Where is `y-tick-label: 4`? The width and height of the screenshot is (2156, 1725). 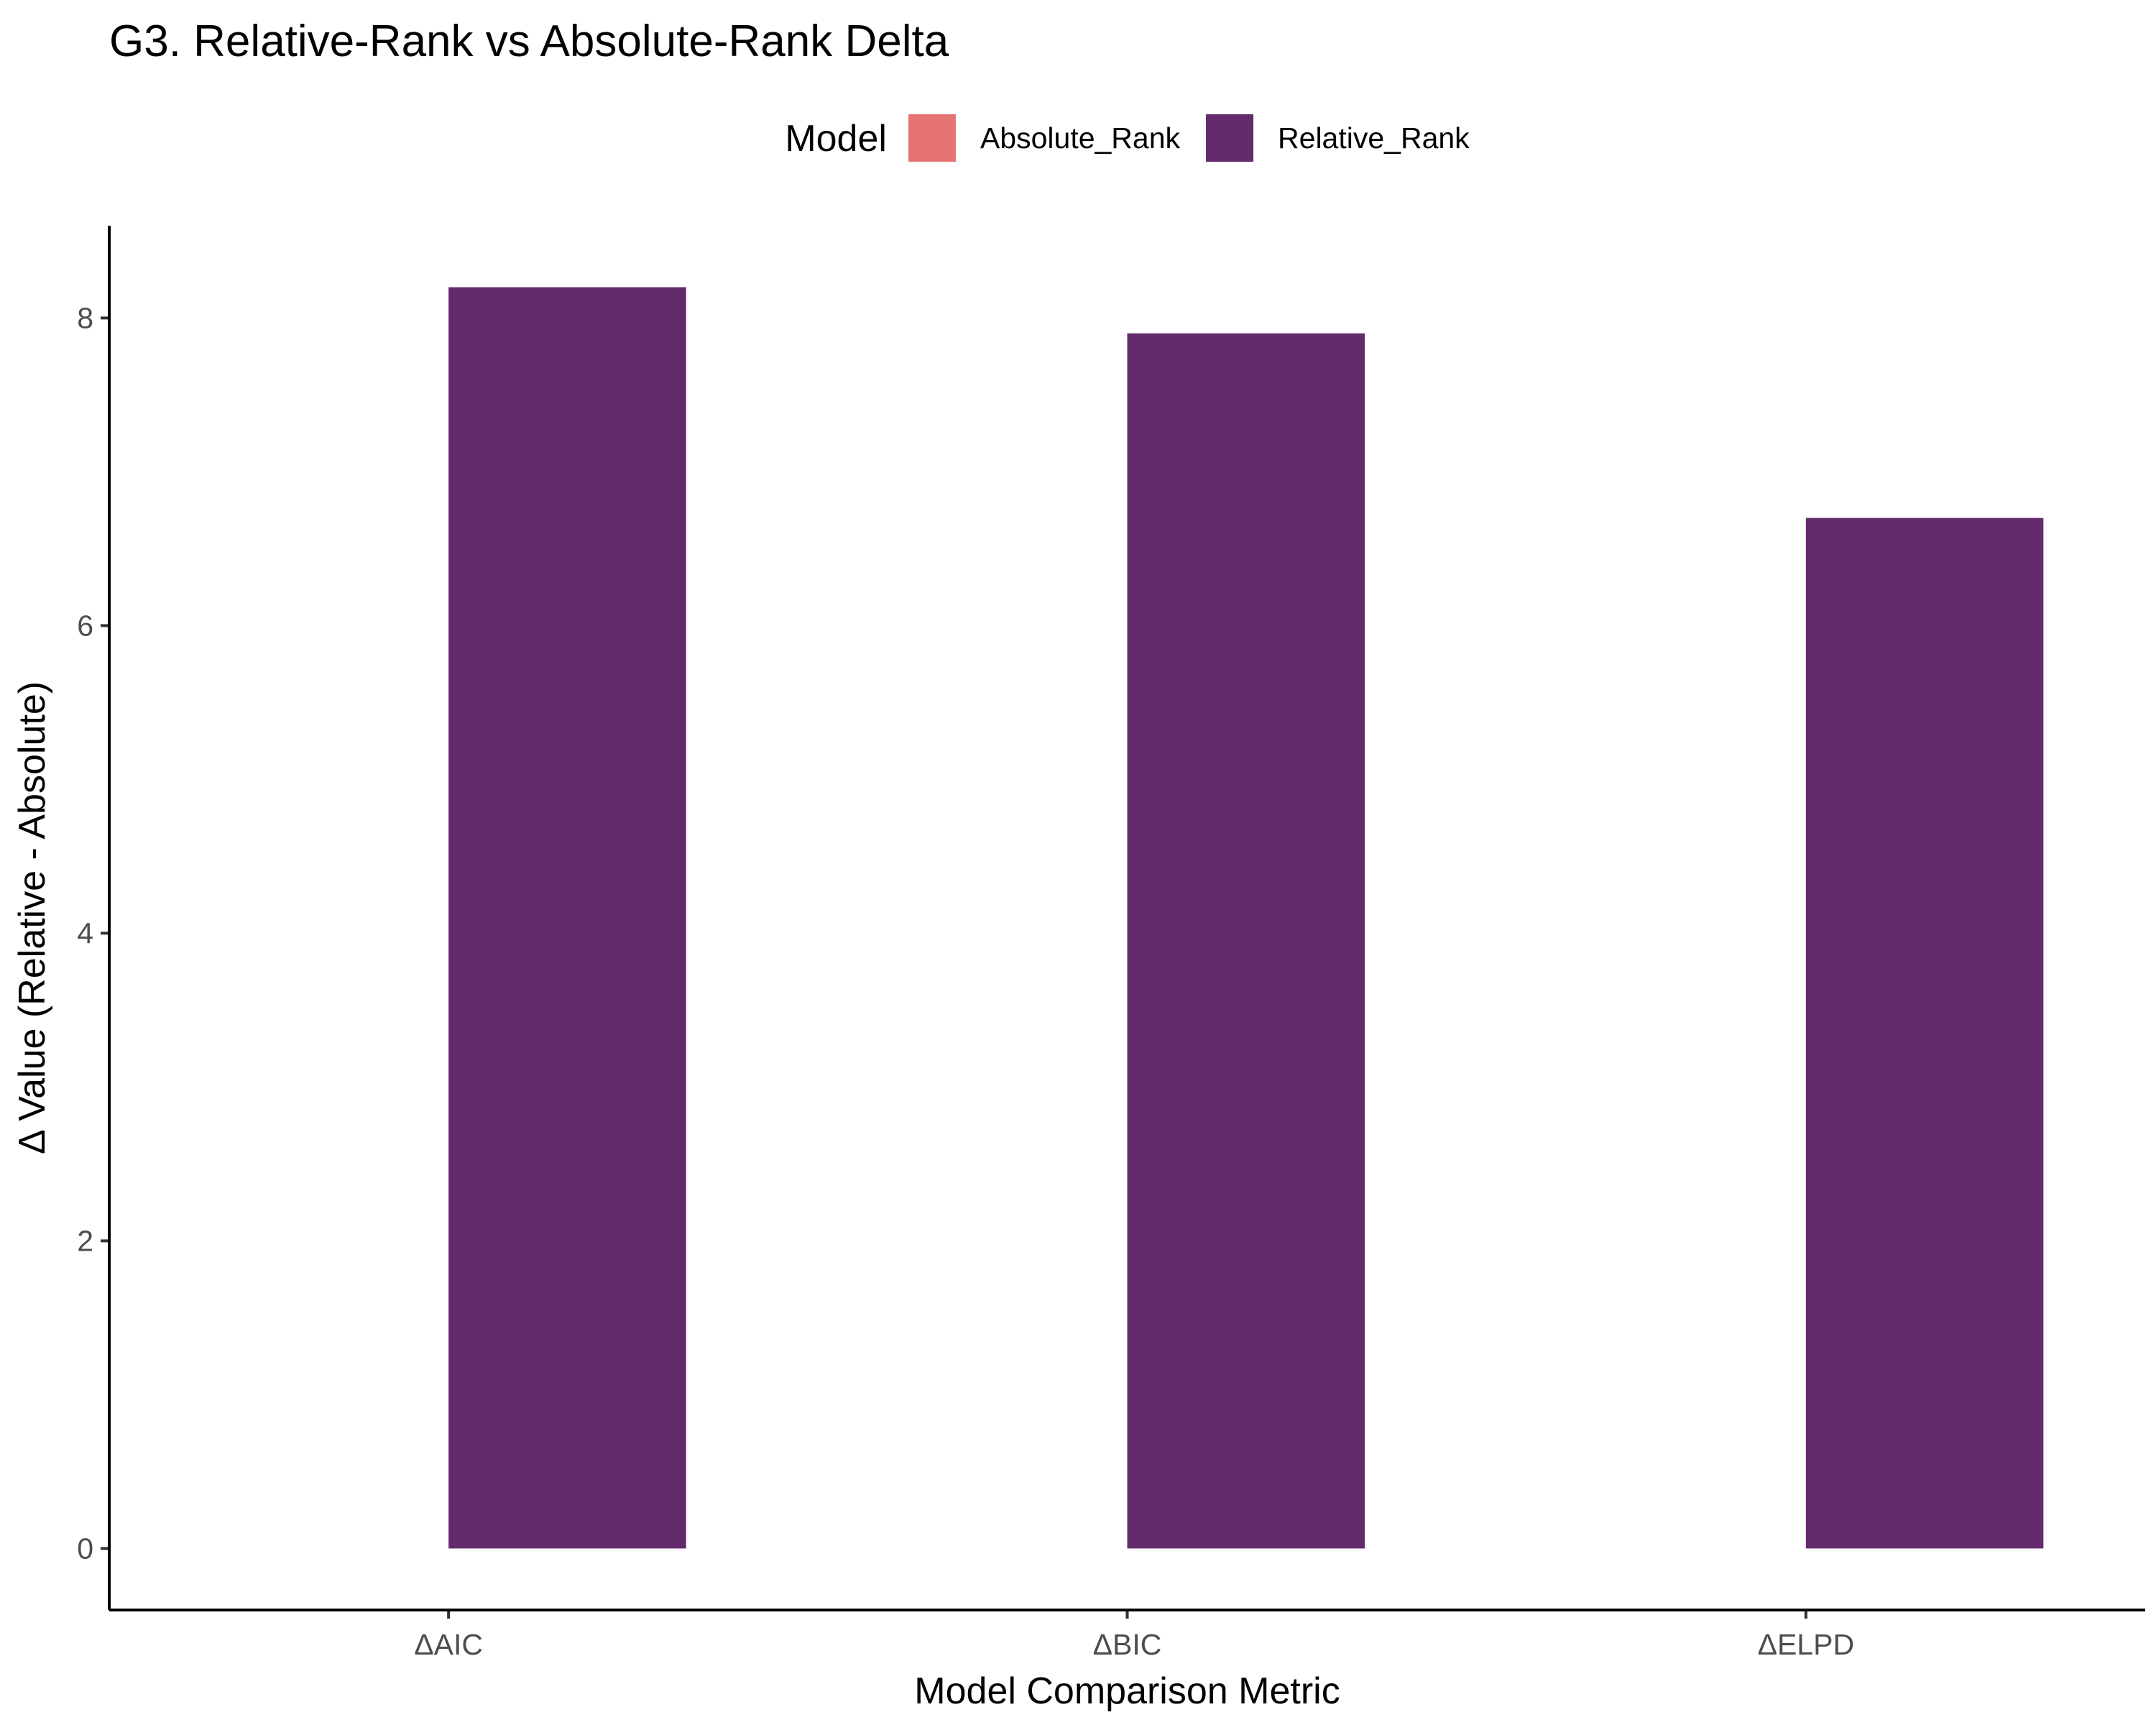 y-tick-label: 4 is located at coordinates (85, 932).